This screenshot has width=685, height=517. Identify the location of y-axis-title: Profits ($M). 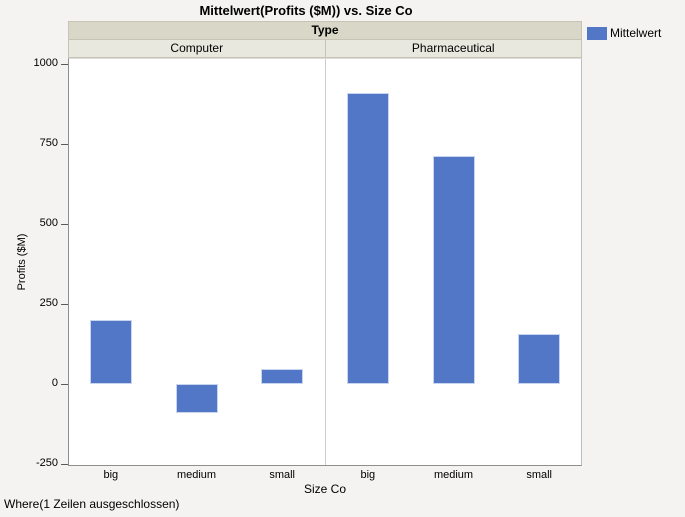
(22, 262).